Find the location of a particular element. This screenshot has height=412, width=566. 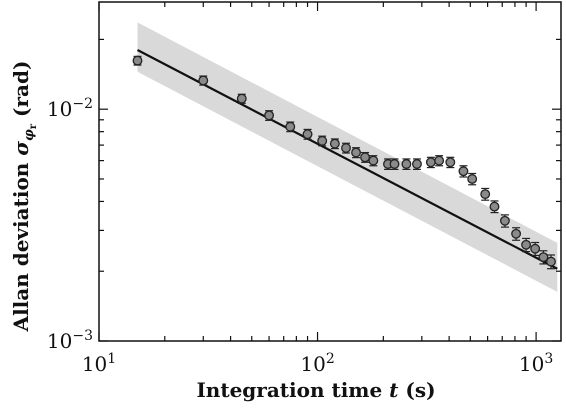

y-axis-label-subsub: r is located at coordinates (33, 126).